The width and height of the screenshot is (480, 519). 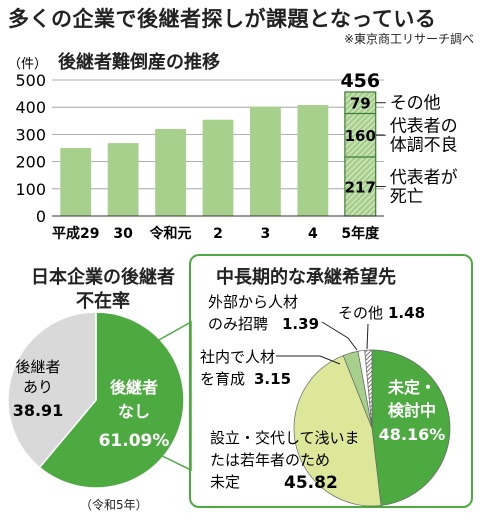 I want to click on pie-slice-label: あり, so click(x=38, y=387).